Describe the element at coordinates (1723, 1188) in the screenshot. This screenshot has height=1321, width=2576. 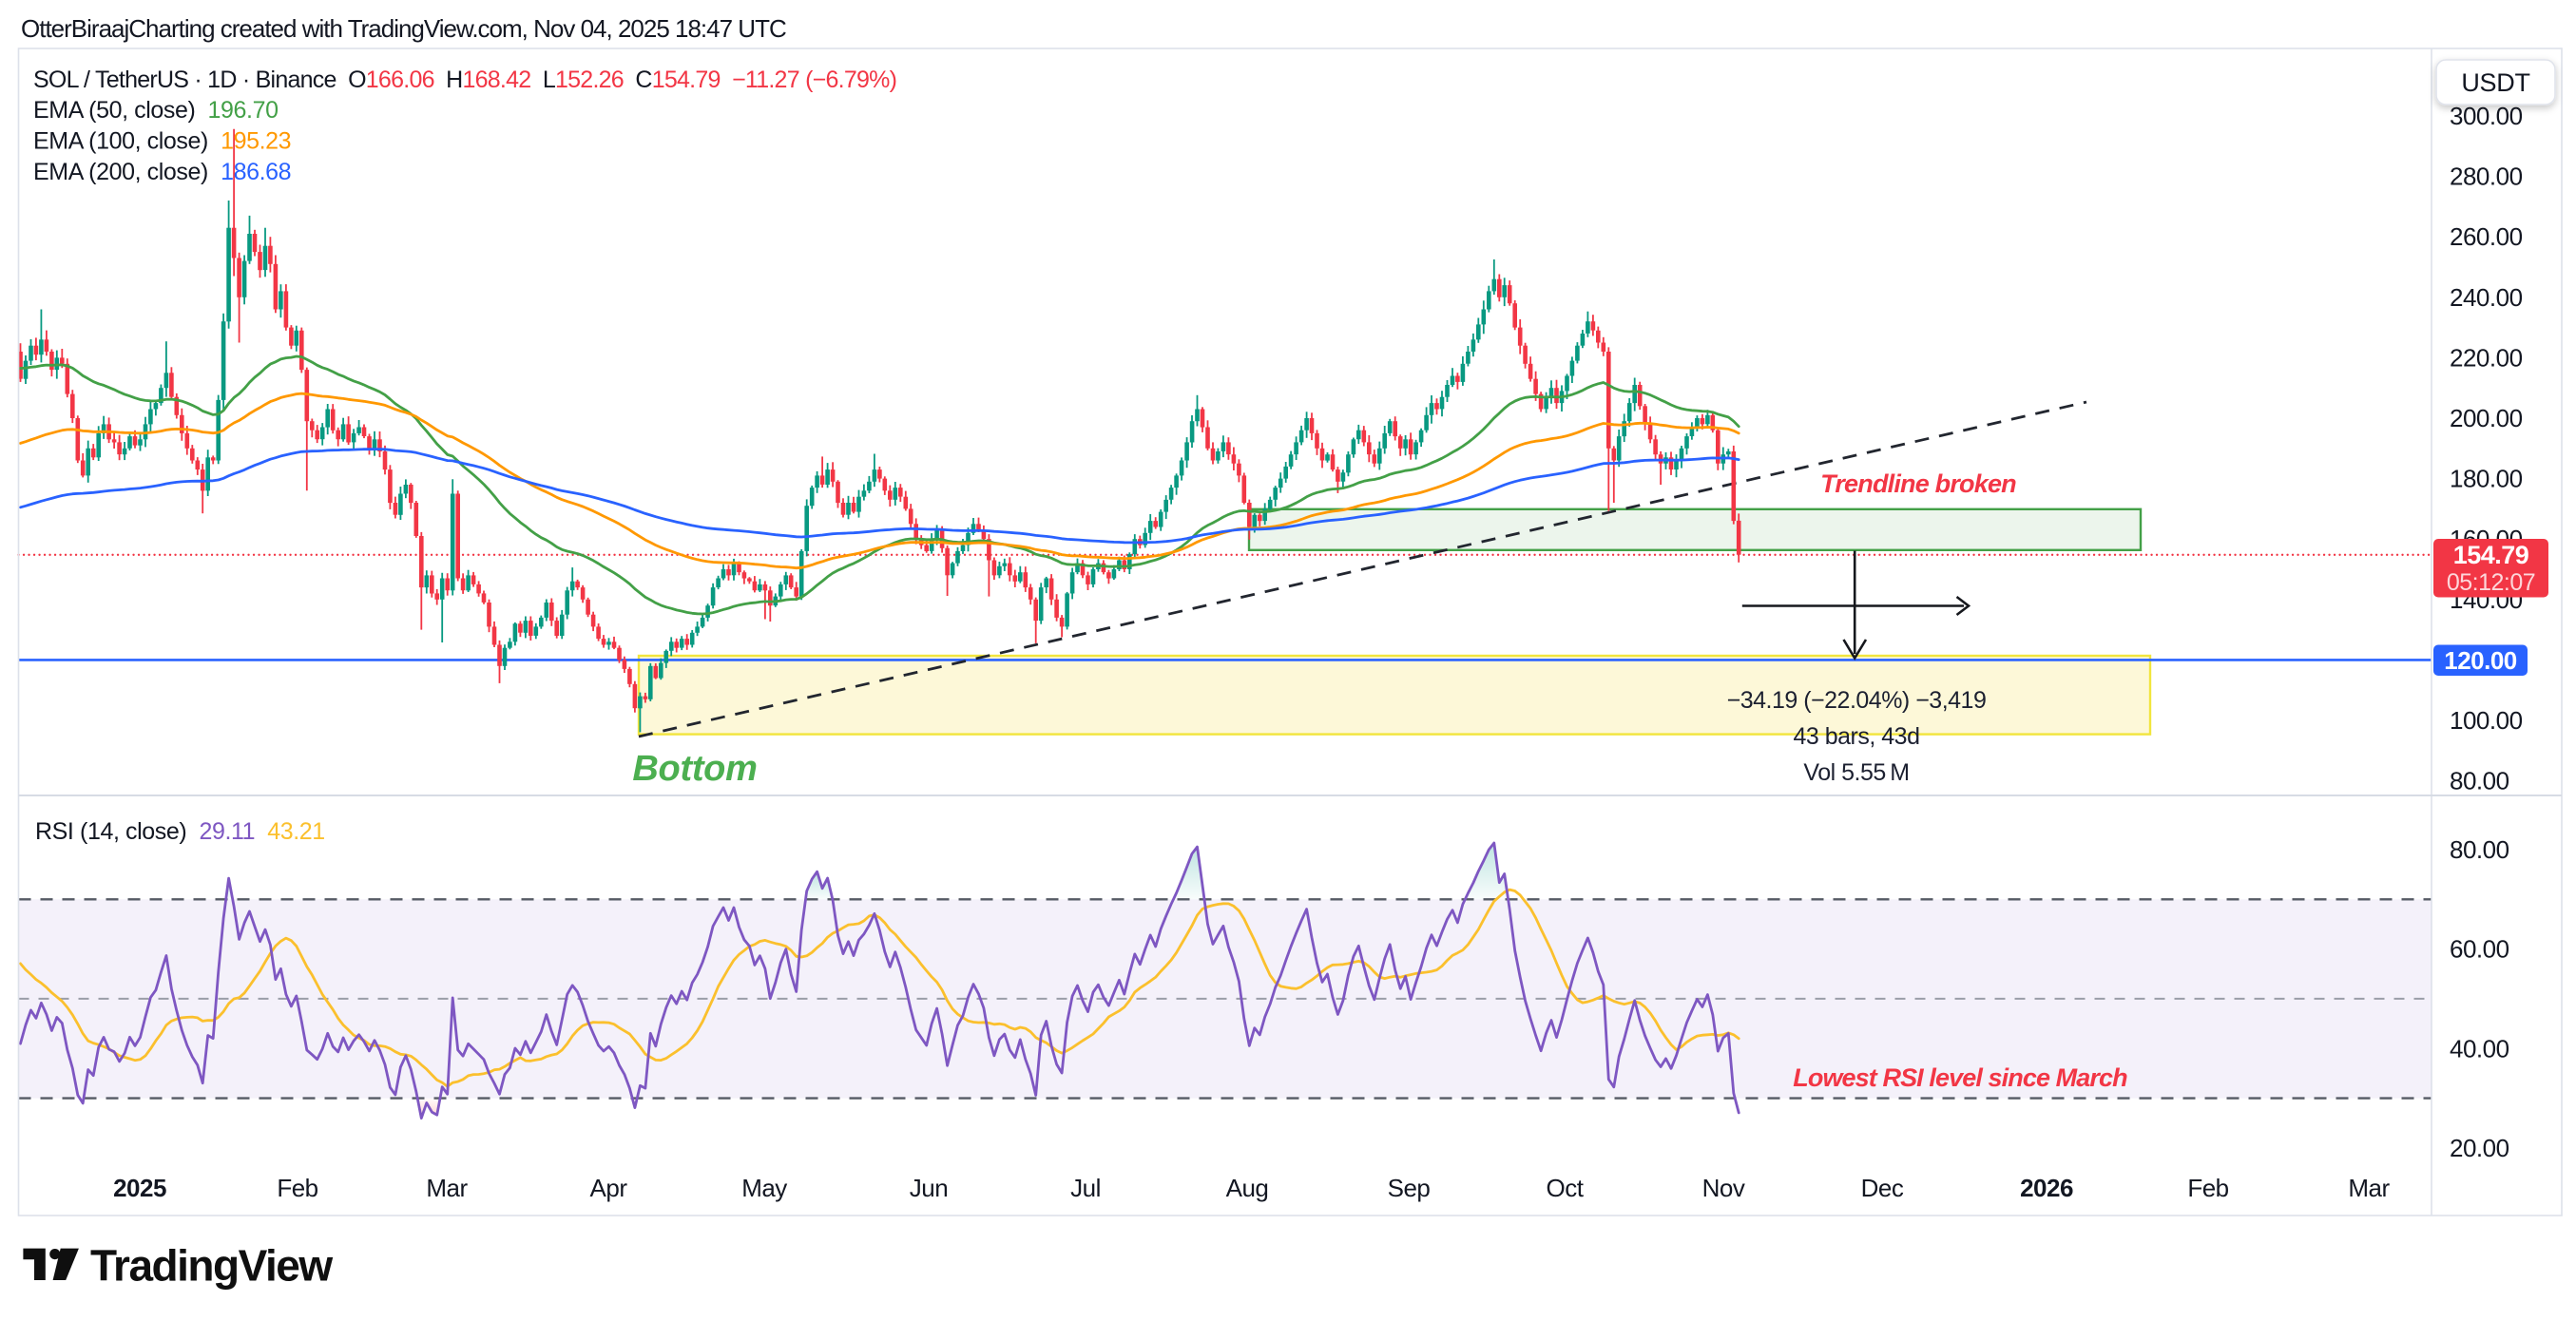
I see `svg-text: Nov` at that location.